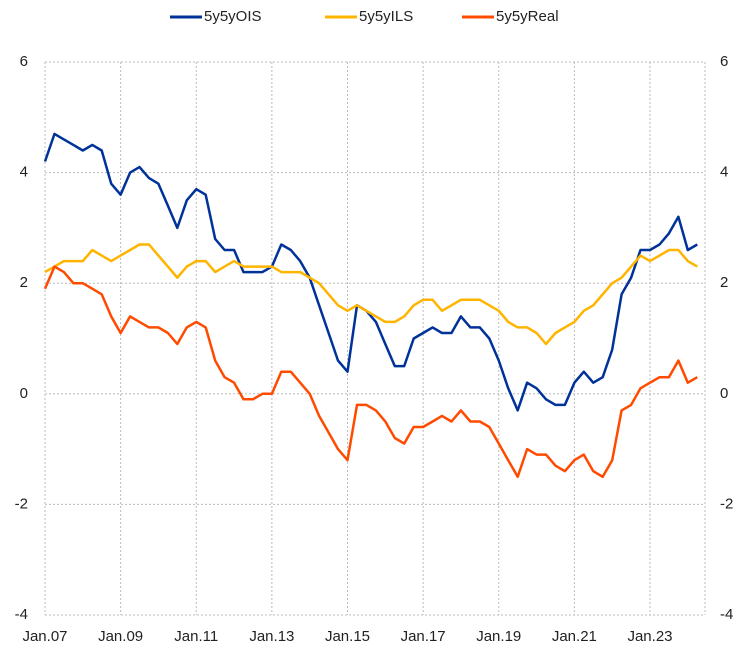  What do you see at coordinates (196, 636) in the screenshot?
I see `x-tick-label: Jan.11` at bounding box center [196, 636].